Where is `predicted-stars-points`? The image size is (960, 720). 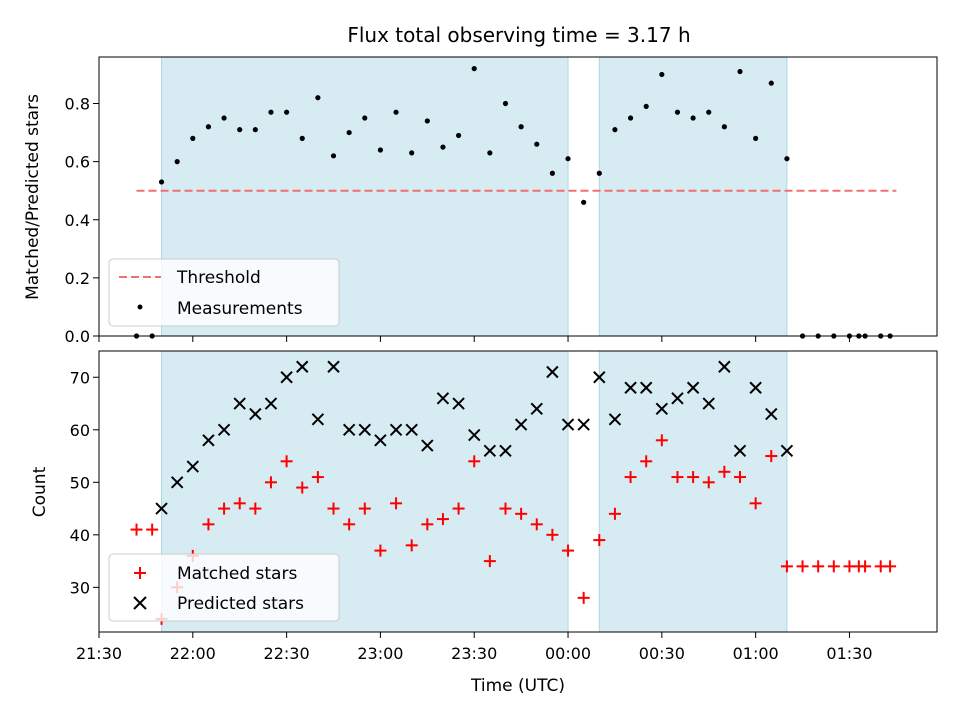 predicted-stars-points is located at coordinates (474, 437).